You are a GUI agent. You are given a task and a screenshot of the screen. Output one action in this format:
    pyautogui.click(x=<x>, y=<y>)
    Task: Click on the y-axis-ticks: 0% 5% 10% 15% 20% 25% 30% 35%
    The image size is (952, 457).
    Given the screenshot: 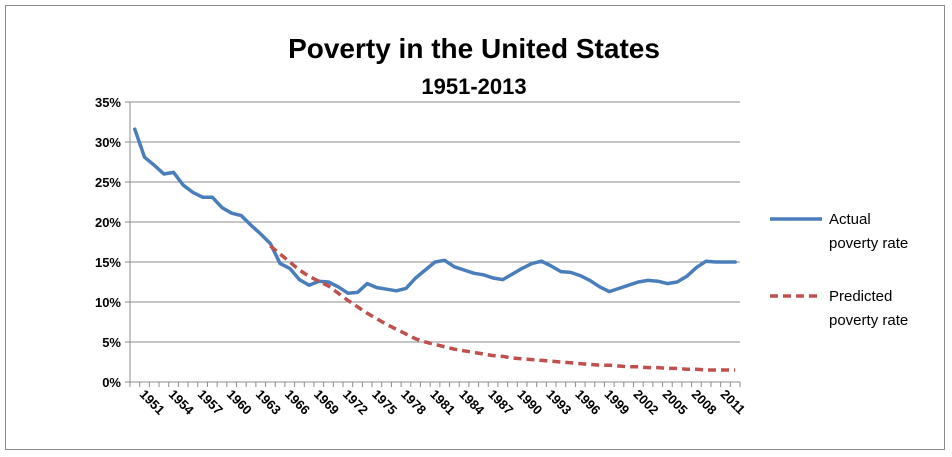 What is the action you would take?
    pyautogui.click(x=112, y=242)
    